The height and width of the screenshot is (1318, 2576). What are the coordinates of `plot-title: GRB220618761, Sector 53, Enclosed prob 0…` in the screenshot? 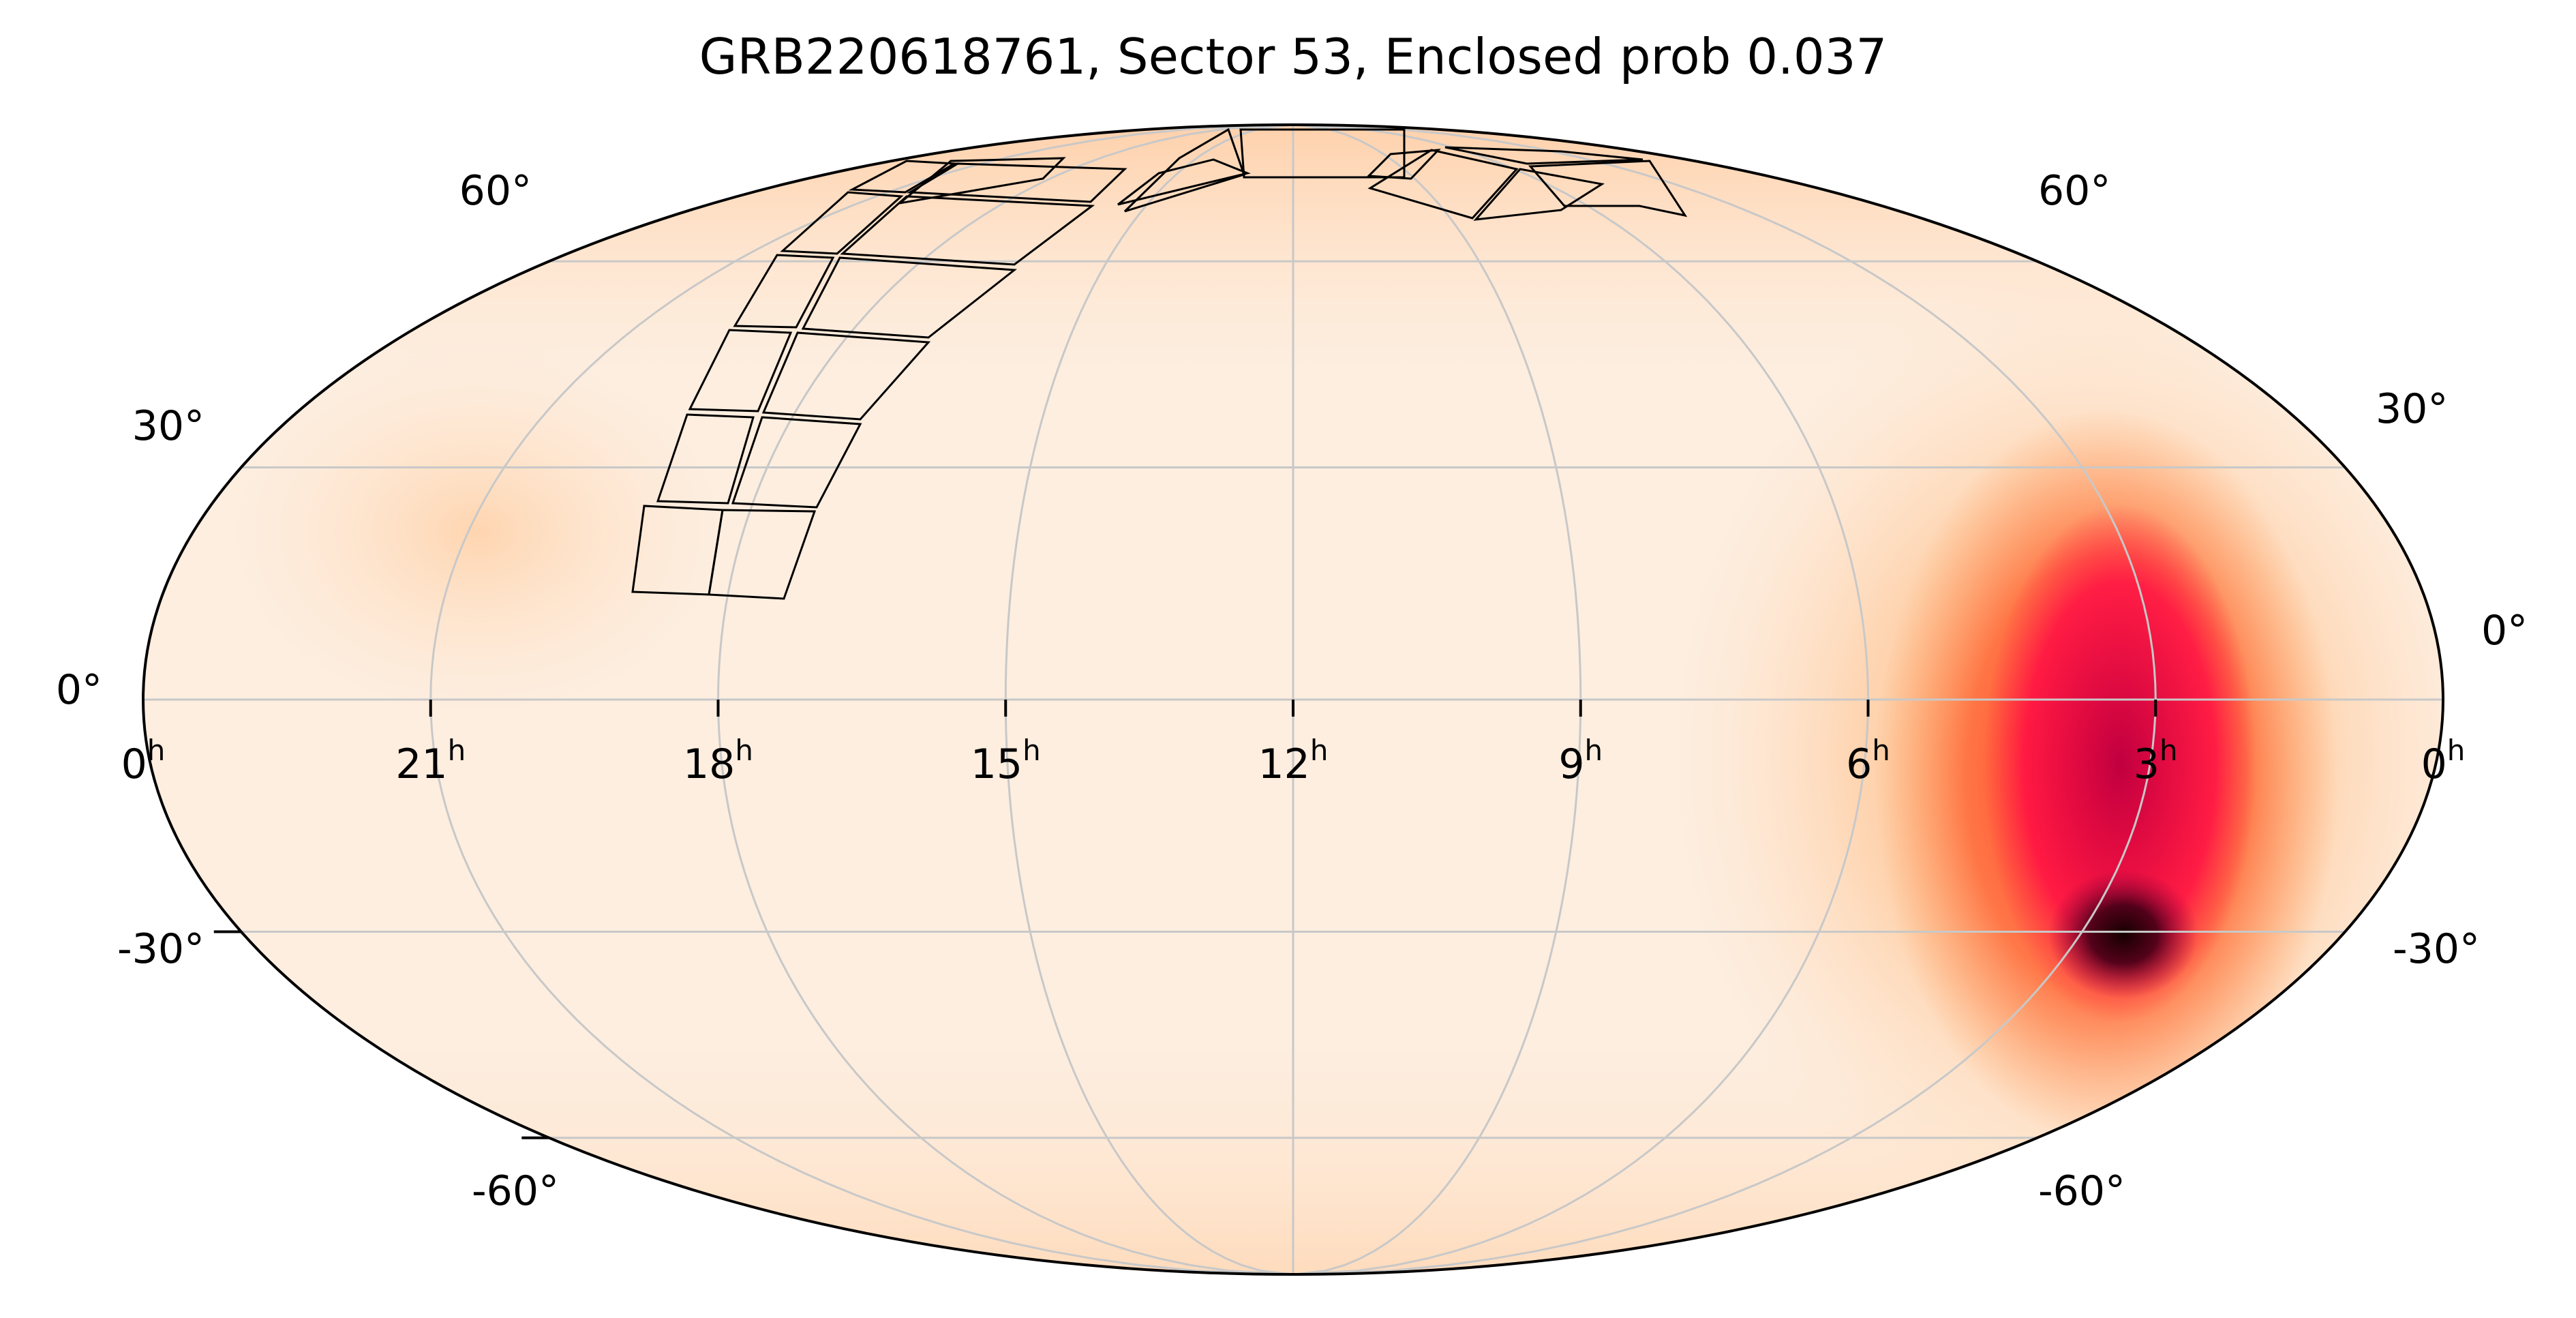 It's located at (1293, 57).